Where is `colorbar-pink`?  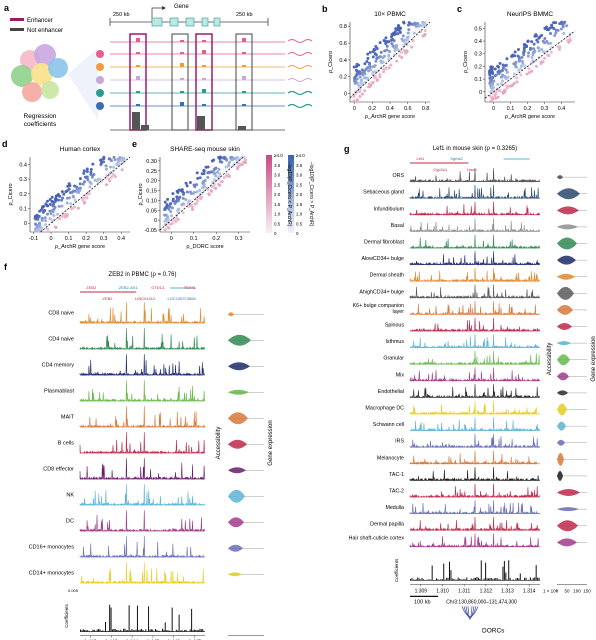
colorbar-pink is located at coordinates (269, 194).